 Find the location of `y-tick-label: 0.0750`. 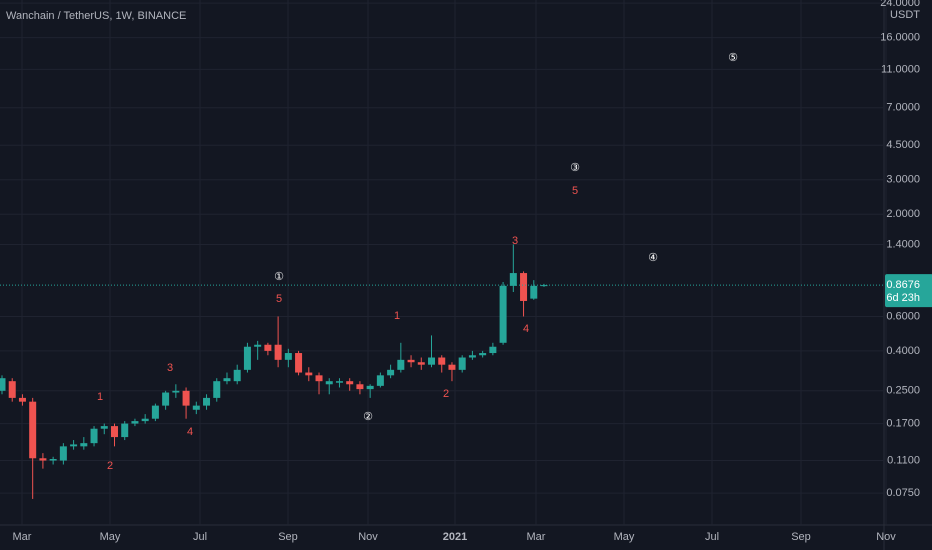

y-tick-label: 0.0750 is located at coordinates (903, 493).